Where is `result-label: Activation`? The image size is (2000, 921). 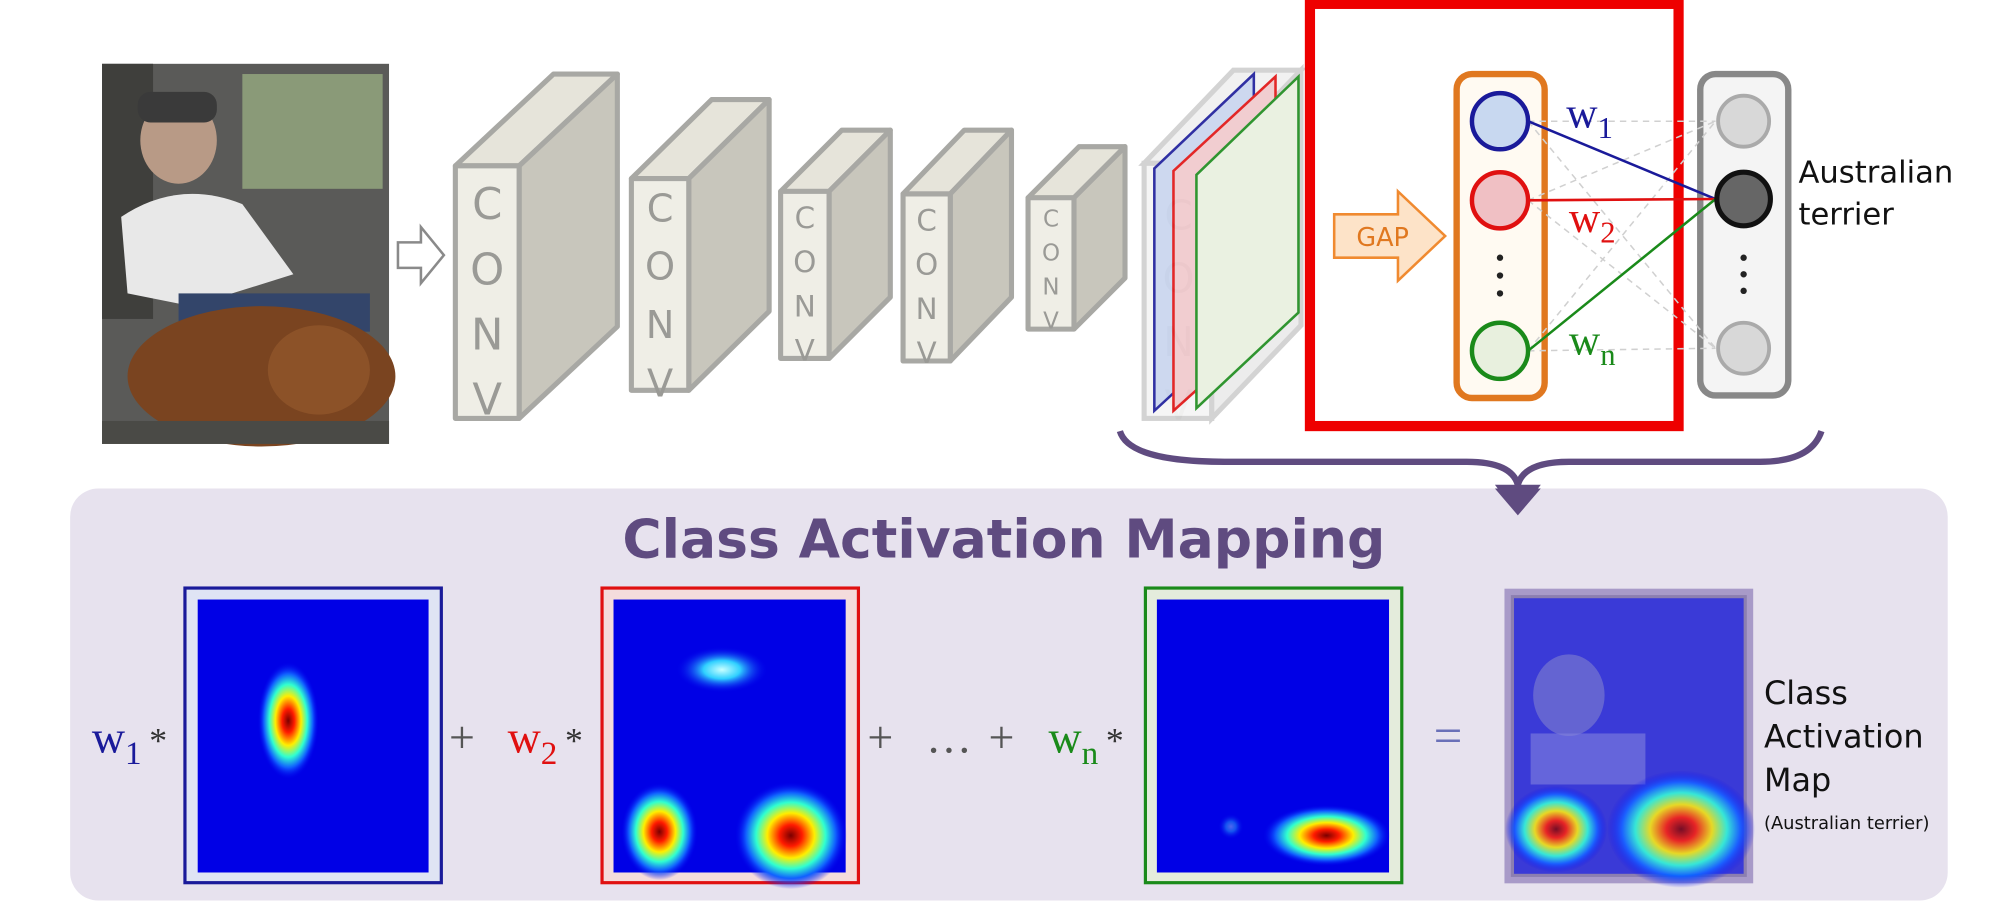 result-label: Activation is located at coordinates (1844, 736).